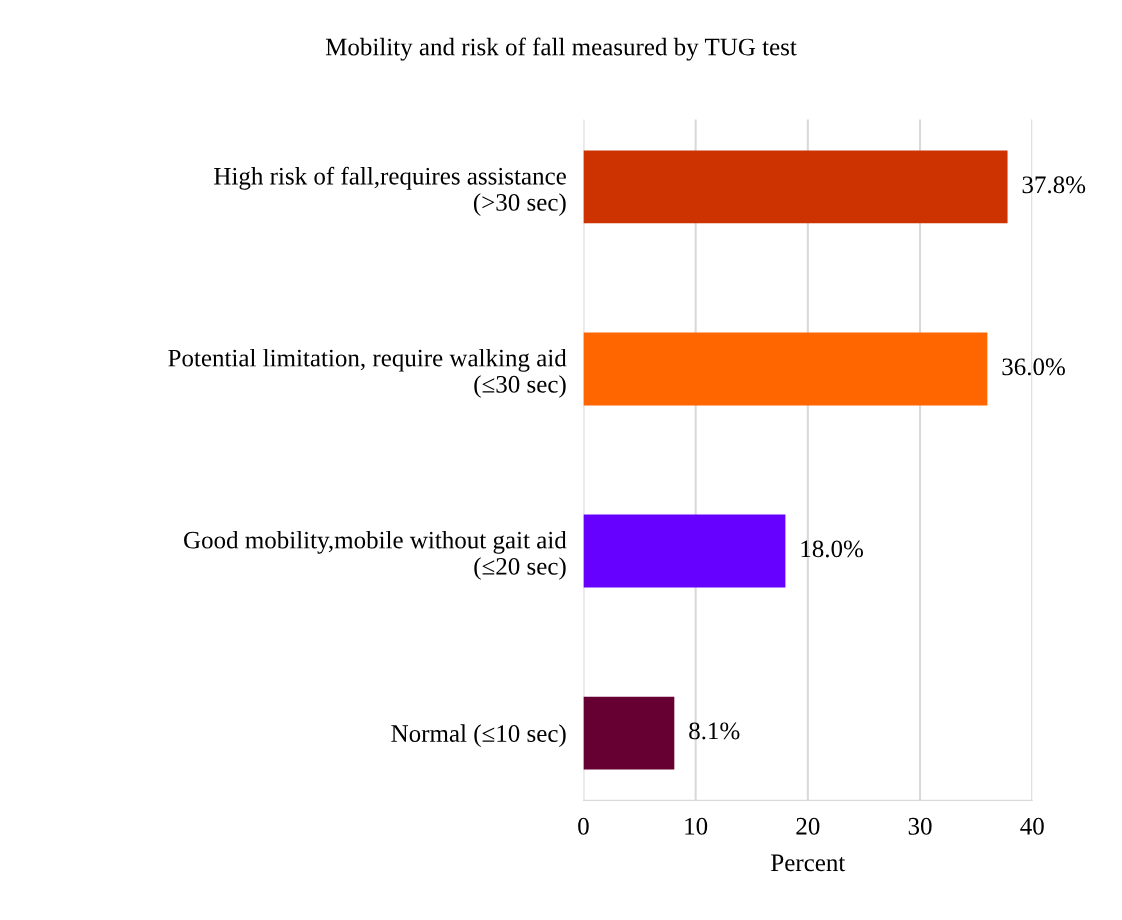  I want to click on y-tick-label: High risk of fall,requires assistance (>30 sec), so click(390, 191).